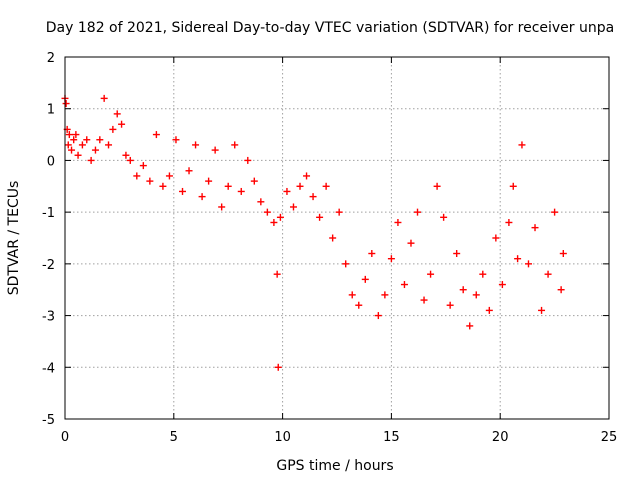 This screenshot has width=640, height=480. What do you see at coordinates (48, 213) in the screenshot?
I see `y-tick-label: -1` at bounding box center [48, 213].